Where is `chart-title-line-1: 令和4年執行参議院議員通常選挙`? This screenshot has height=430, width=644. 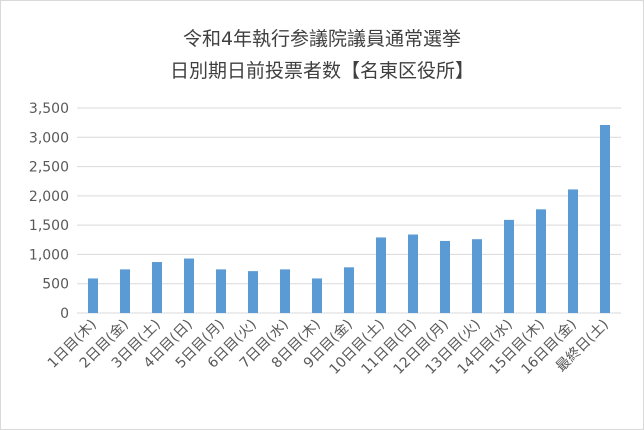 chart-title-line-1: 令和4年執行参議院議員通常選挙 is located at coordinates (322, 39).